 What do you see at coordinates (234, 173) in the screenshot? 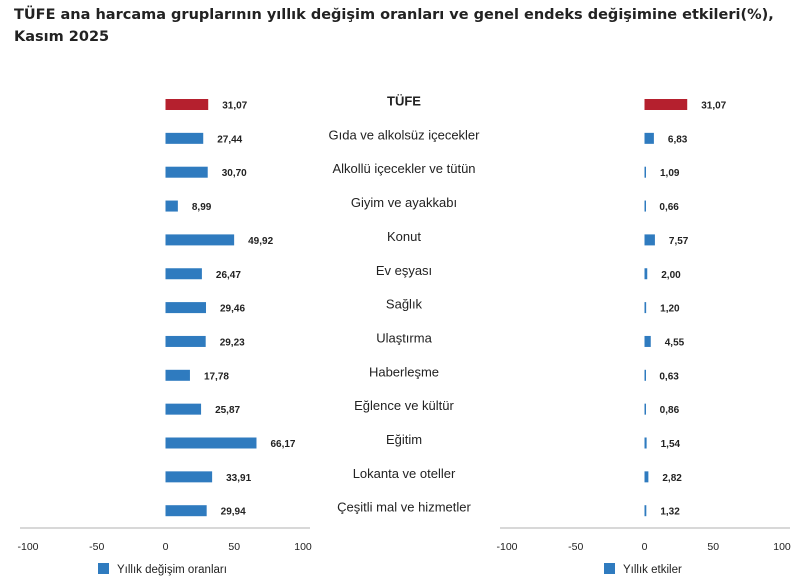
I see `value-label-annual-change-2: 30,70` at bounding box center [234, 173].